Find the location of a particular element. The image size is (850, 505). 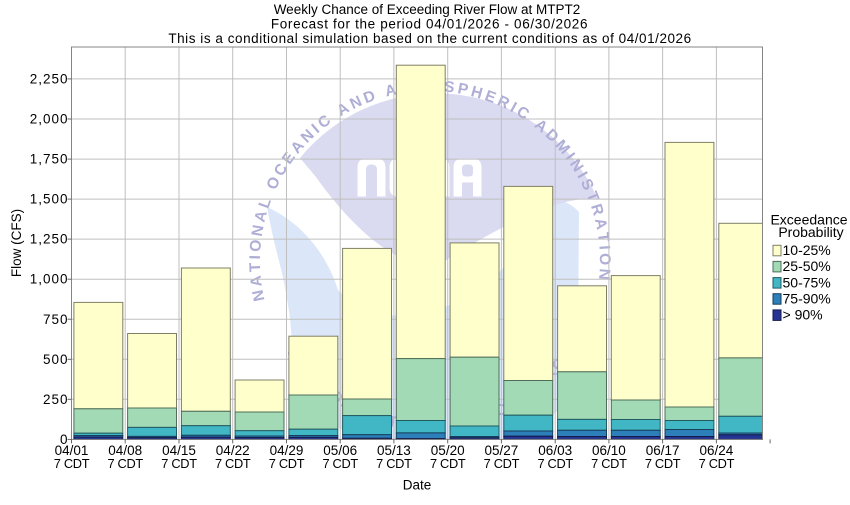

svg-text: 05/06 is located at coordinates (340, 450).